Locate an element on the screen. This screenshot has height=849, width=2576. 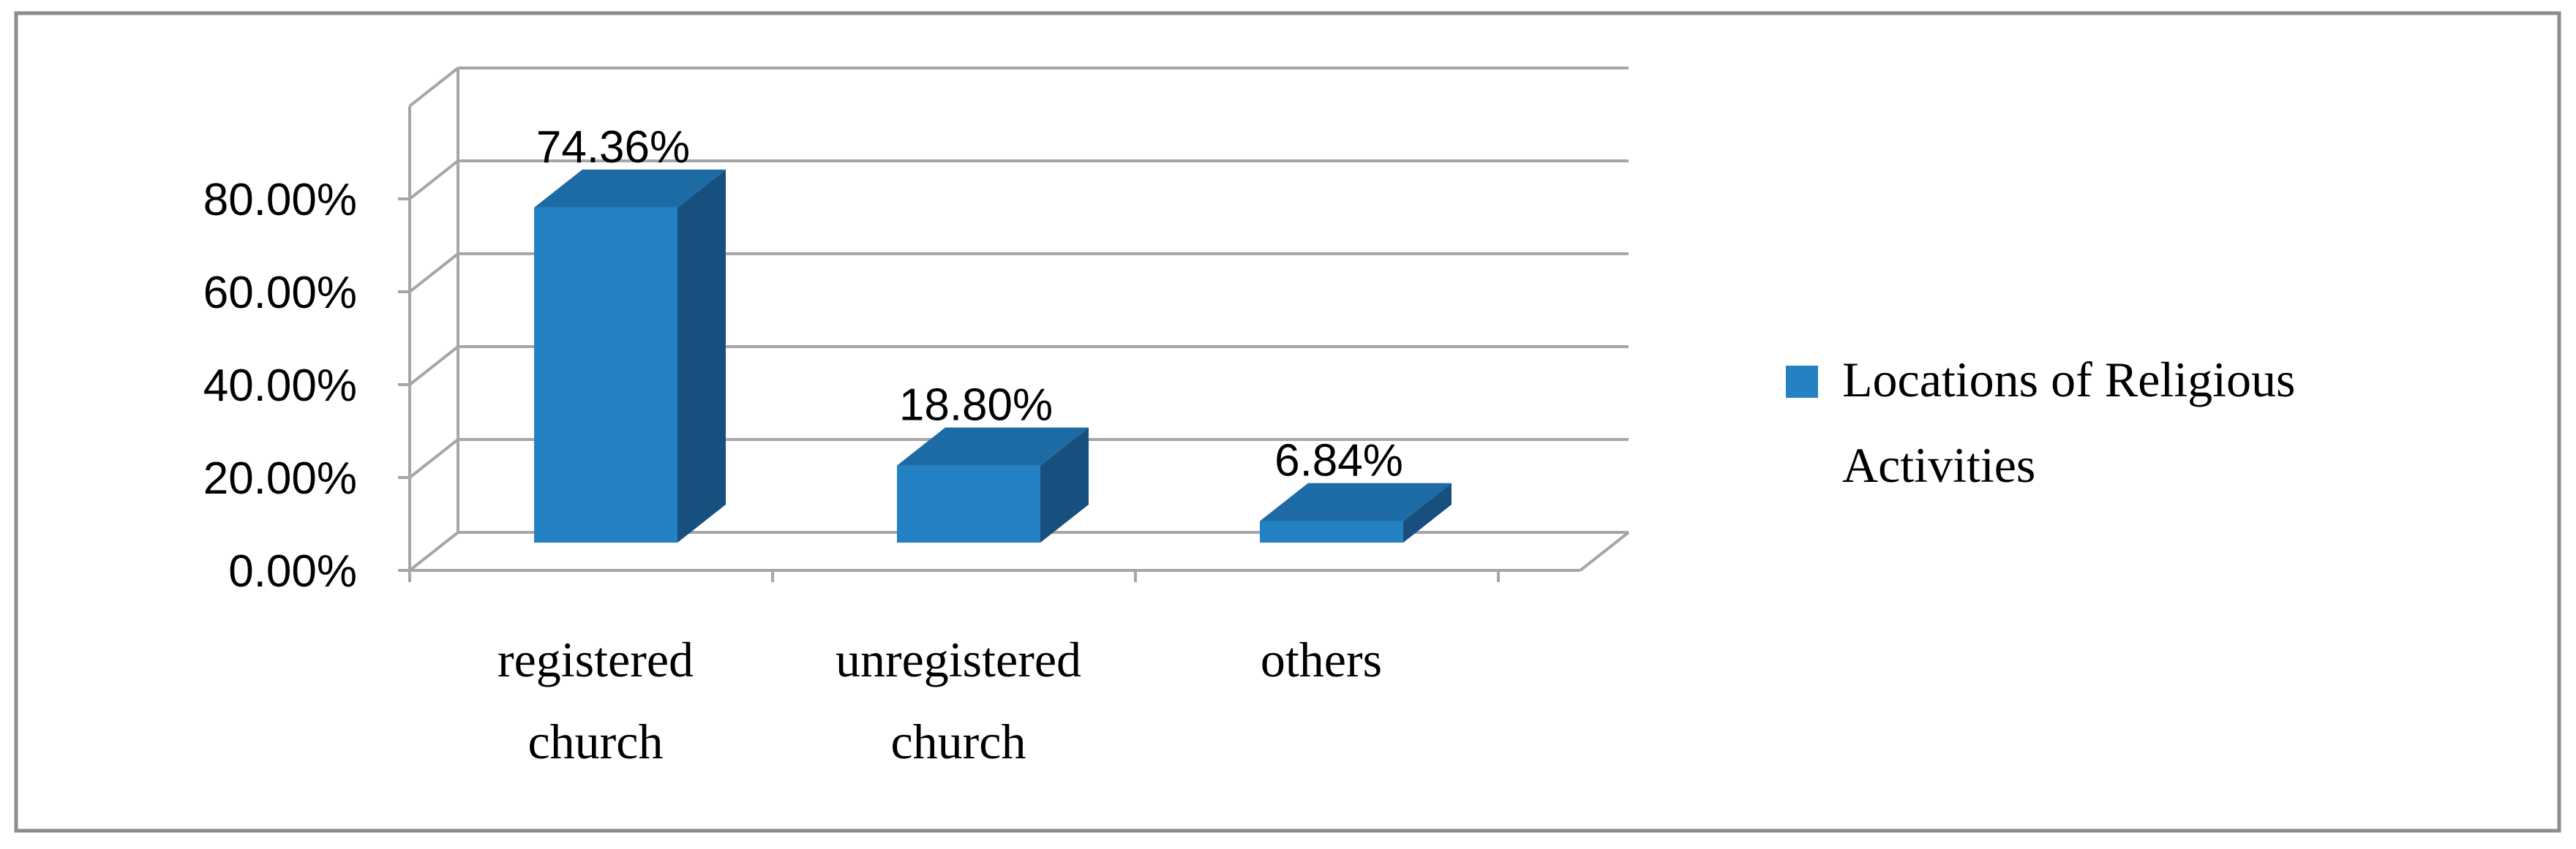
legend-label: Activities is located at coordinates (1939, 465).